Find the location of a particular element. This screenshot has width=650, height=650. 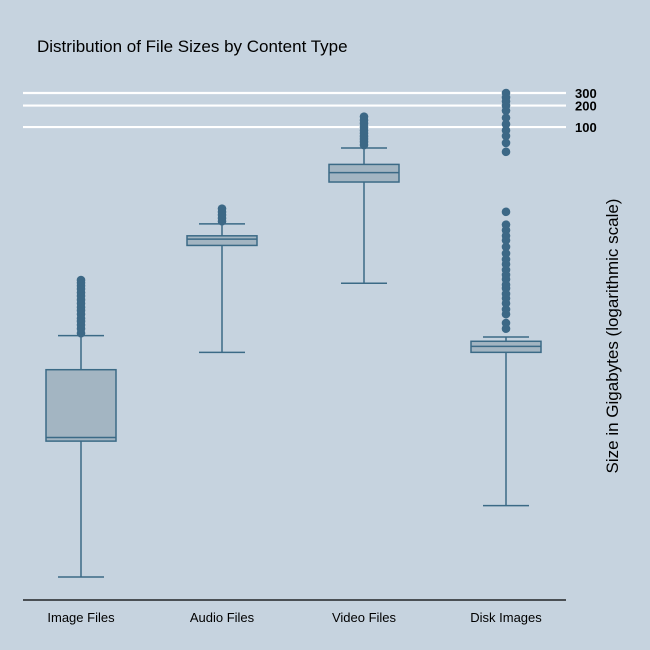

box-image-files is located at coordinates (81, 426).